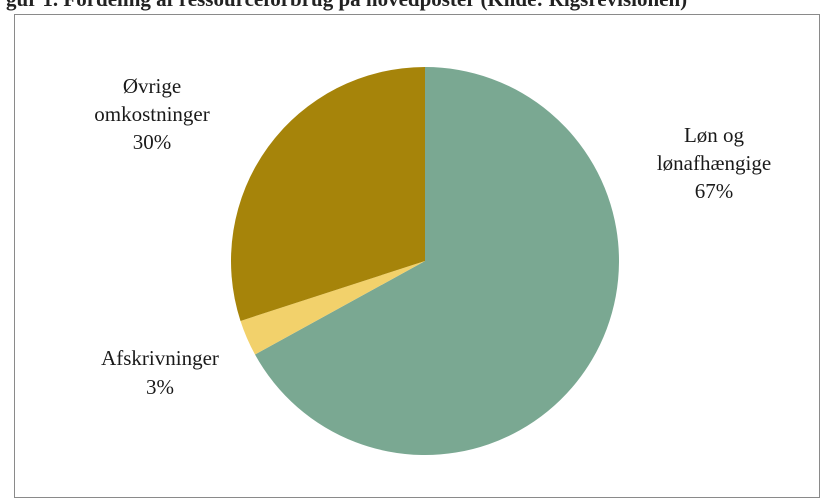  Describe the element at coordinates (152, 86) in the screenshot. I see `slice-name-line-2-0: Øvrige` at that location.